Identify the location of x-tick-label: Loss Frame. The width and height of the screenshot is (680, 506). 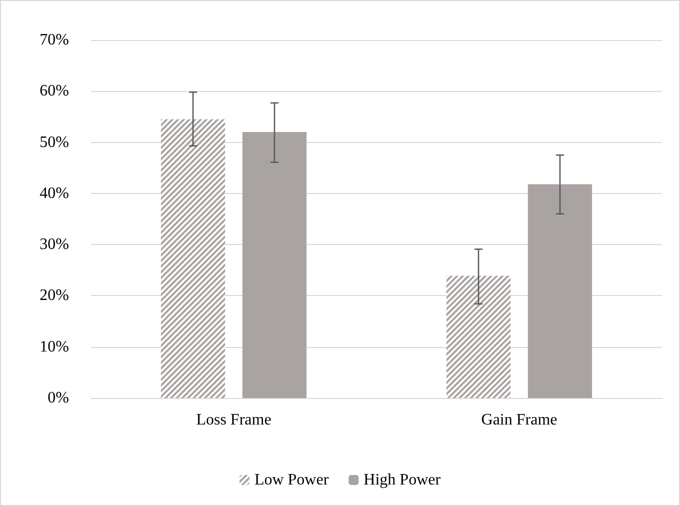
(234, 420).